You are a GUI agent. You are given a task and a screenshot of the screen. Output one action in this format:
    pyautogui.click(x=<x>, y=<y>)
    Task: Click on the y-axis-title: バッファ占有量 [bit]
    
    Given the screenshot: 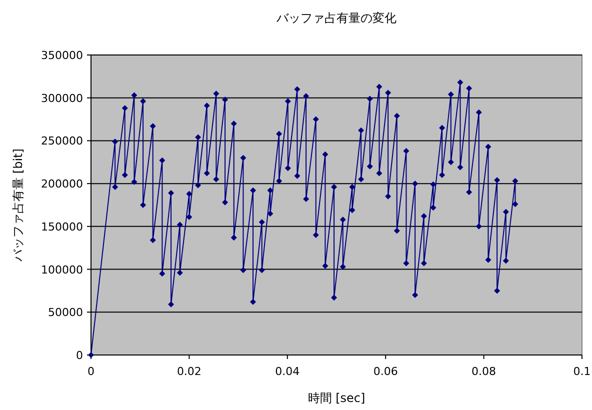 What is the action you would take?
    pyautogui.click(x=18, y=205)
    